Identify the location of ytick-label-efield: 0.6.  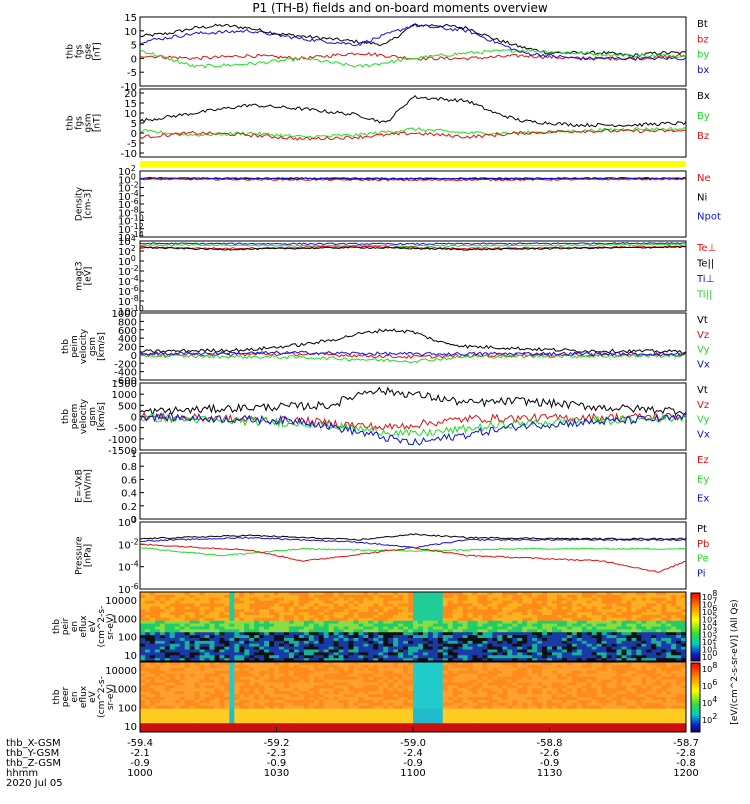
(129, 480).